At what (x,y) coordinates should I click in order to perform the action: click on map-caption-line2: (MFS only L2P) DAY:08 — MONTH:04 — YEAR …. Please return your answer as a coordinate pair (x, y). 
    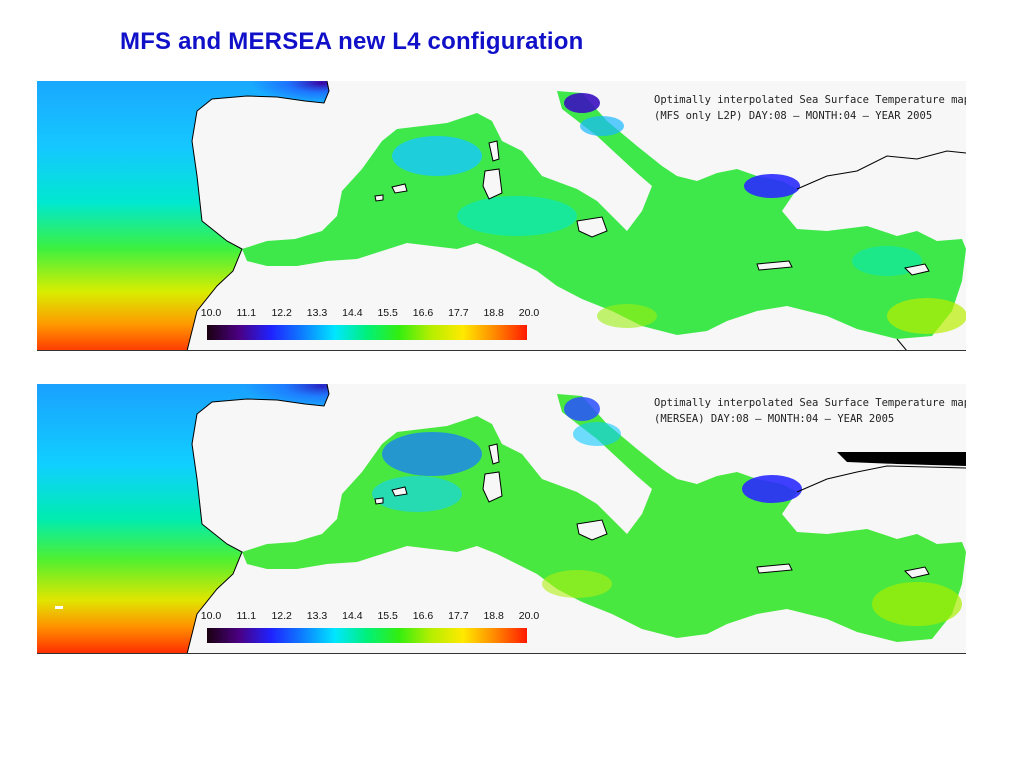
    Looking at the image, I should click on (793, 116).